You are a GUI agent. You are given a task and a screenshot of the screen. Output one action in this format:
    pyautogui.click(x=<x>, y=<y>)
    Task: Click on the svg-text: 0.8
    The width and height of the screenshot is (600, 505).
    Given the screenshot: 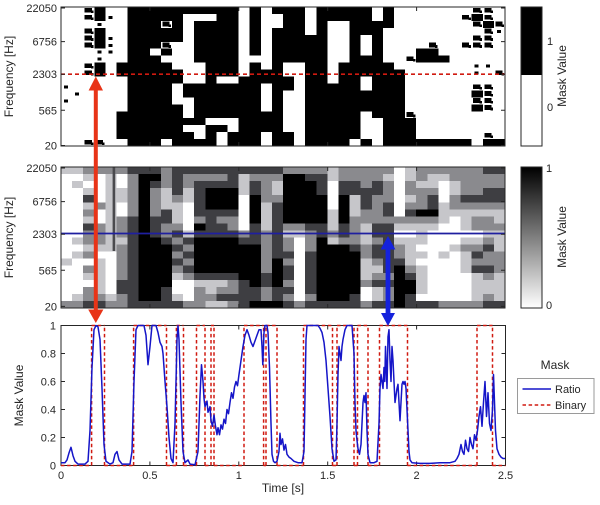 What is the action you would take?
    pyautogui.click(x=48, y=355)
    